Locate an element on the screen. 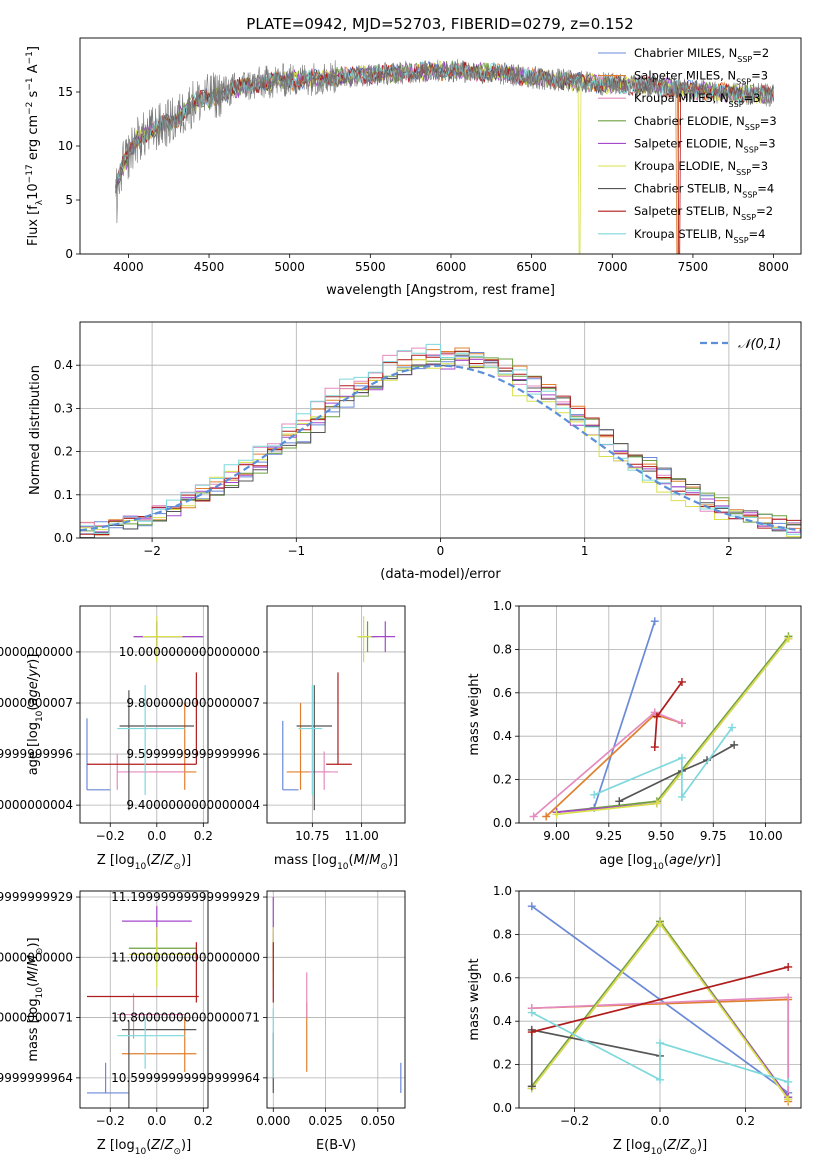 This screenshot has width=819, height=1170. age-vs-Z-ytick-label: 9.4000000000000004 is located at coordinates (36, 805).